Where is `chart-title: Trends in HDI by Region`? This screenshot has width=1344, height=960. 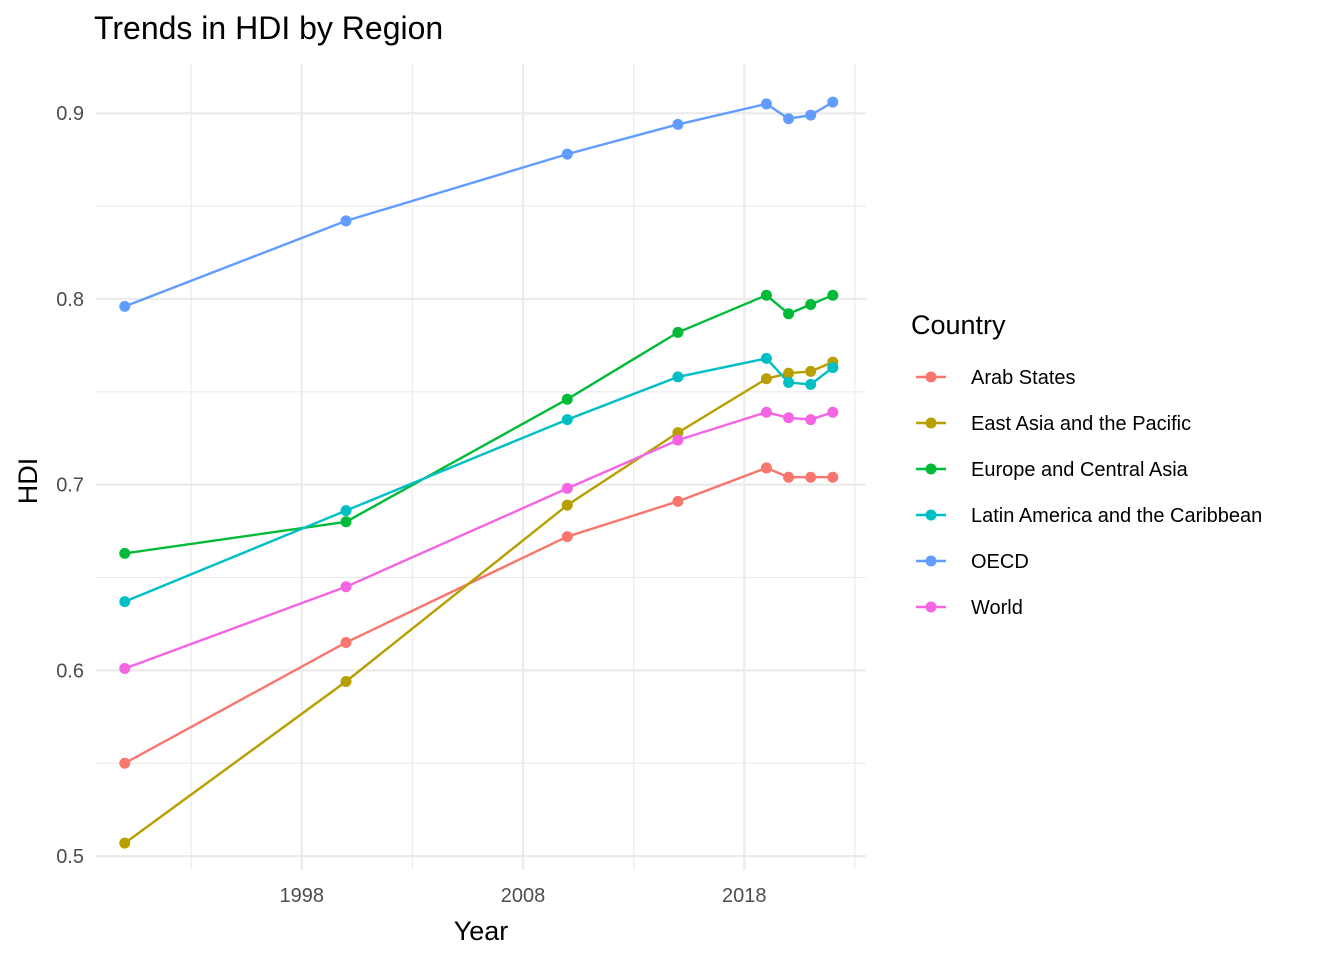
chart-title: Trends in HDI by Region is located at coordinates (268, 28).